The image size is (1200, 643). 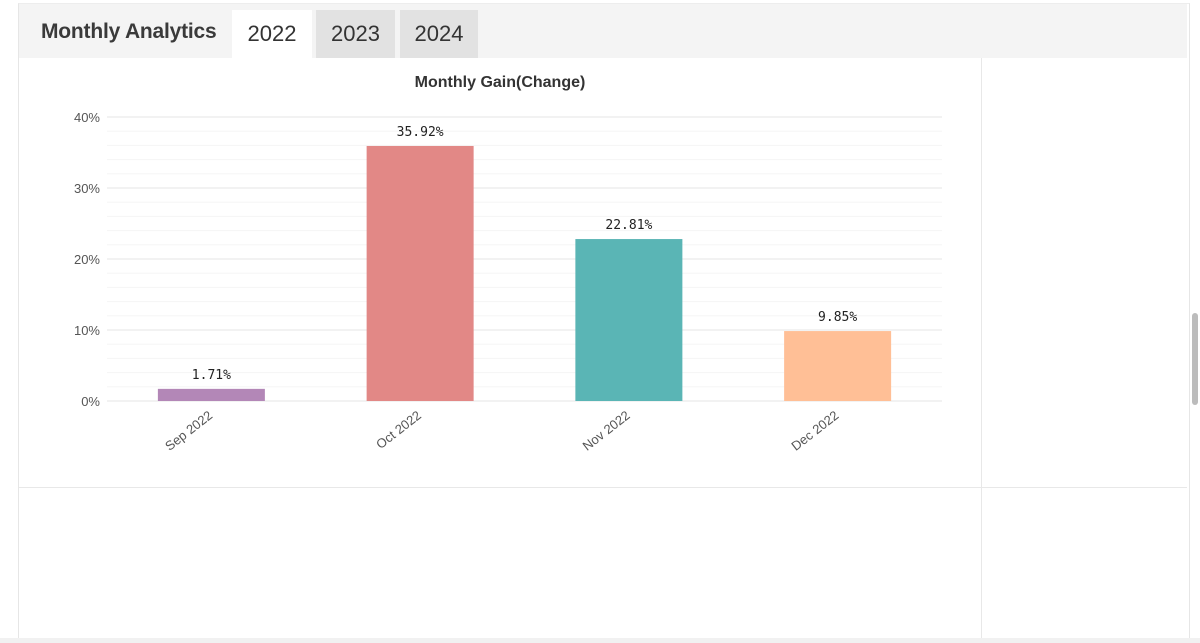 I want to click on bar-value-label: 35.92%, so click(x=420, y=132).